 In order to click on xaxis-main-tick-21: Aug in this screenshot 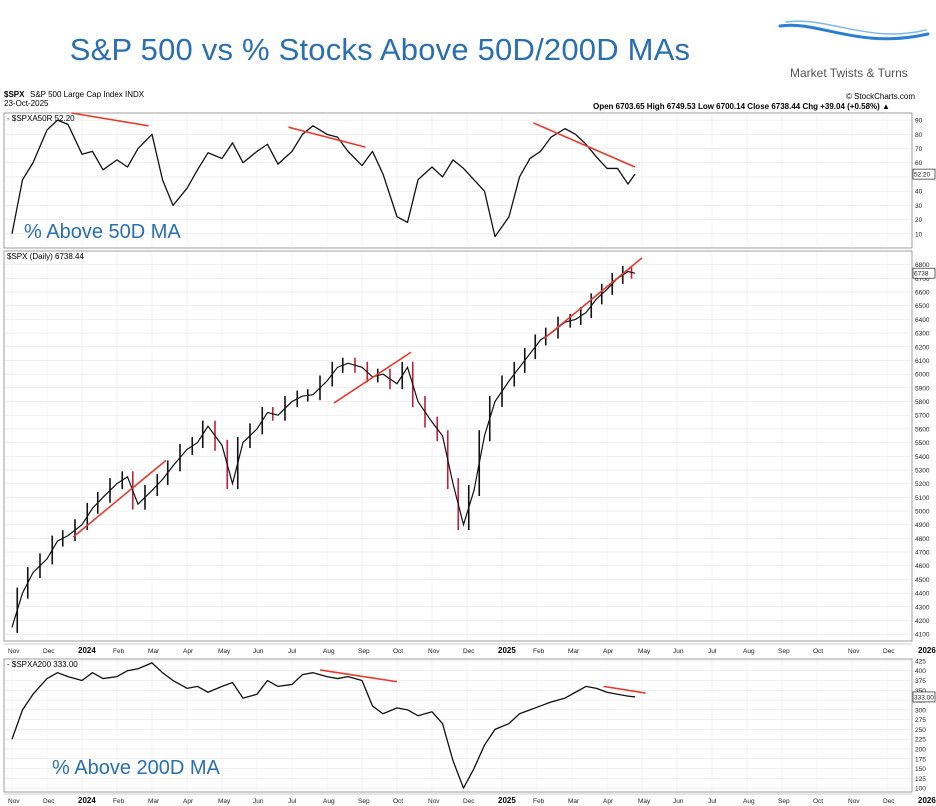, I will do `click(749, 651)`.